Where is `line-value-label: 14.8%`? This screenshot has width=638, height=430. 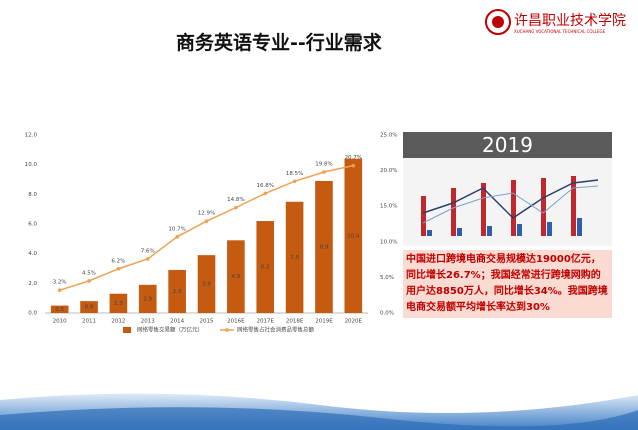 line-value-label: 14.8% is located at coordinates (235, 200).